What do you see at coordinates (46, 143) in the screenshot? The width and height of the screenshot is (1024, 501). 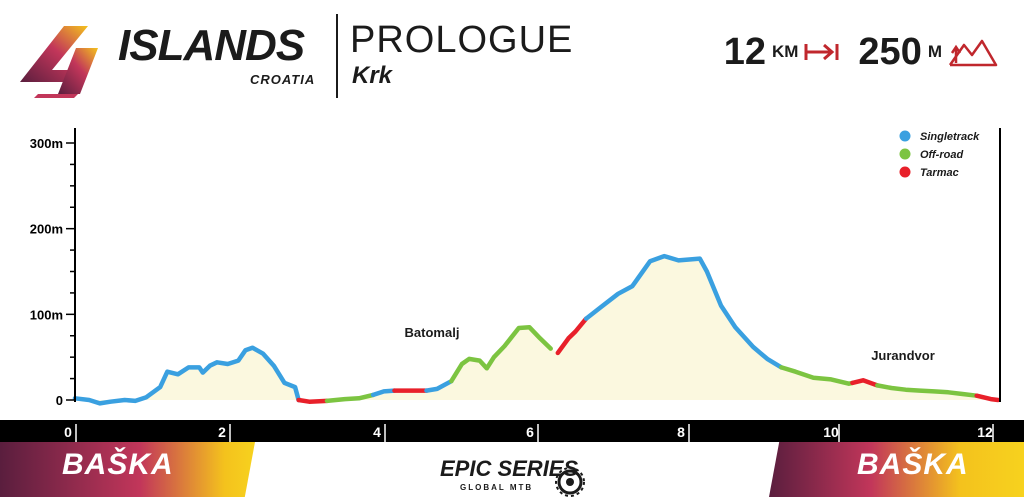 I see `y-tick-label: 300m` at bounding box center [46, 143].